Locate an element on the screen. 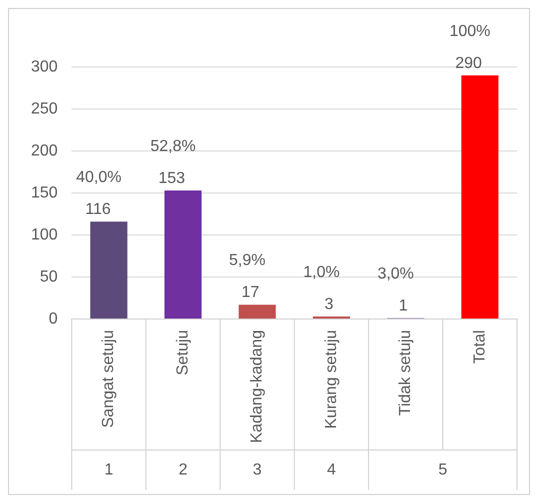  x-tick-label: Tidak setuju is located at coordinates (405, 373).